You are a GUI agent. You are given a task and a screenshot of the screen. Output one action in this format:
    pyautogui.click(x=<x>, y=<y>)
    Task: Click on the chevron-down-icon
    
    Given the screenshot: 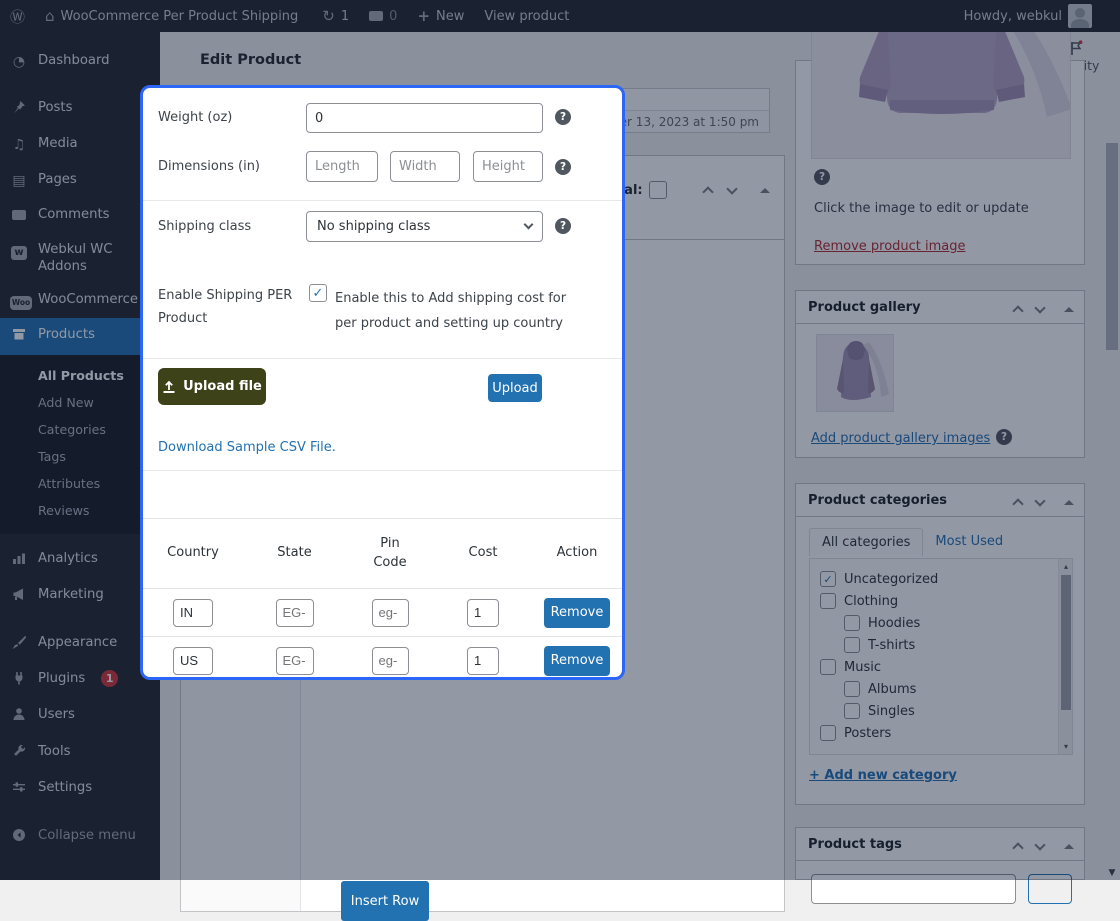 What is the action you would take?
    pyautogui.click(x=529, y=225)
    